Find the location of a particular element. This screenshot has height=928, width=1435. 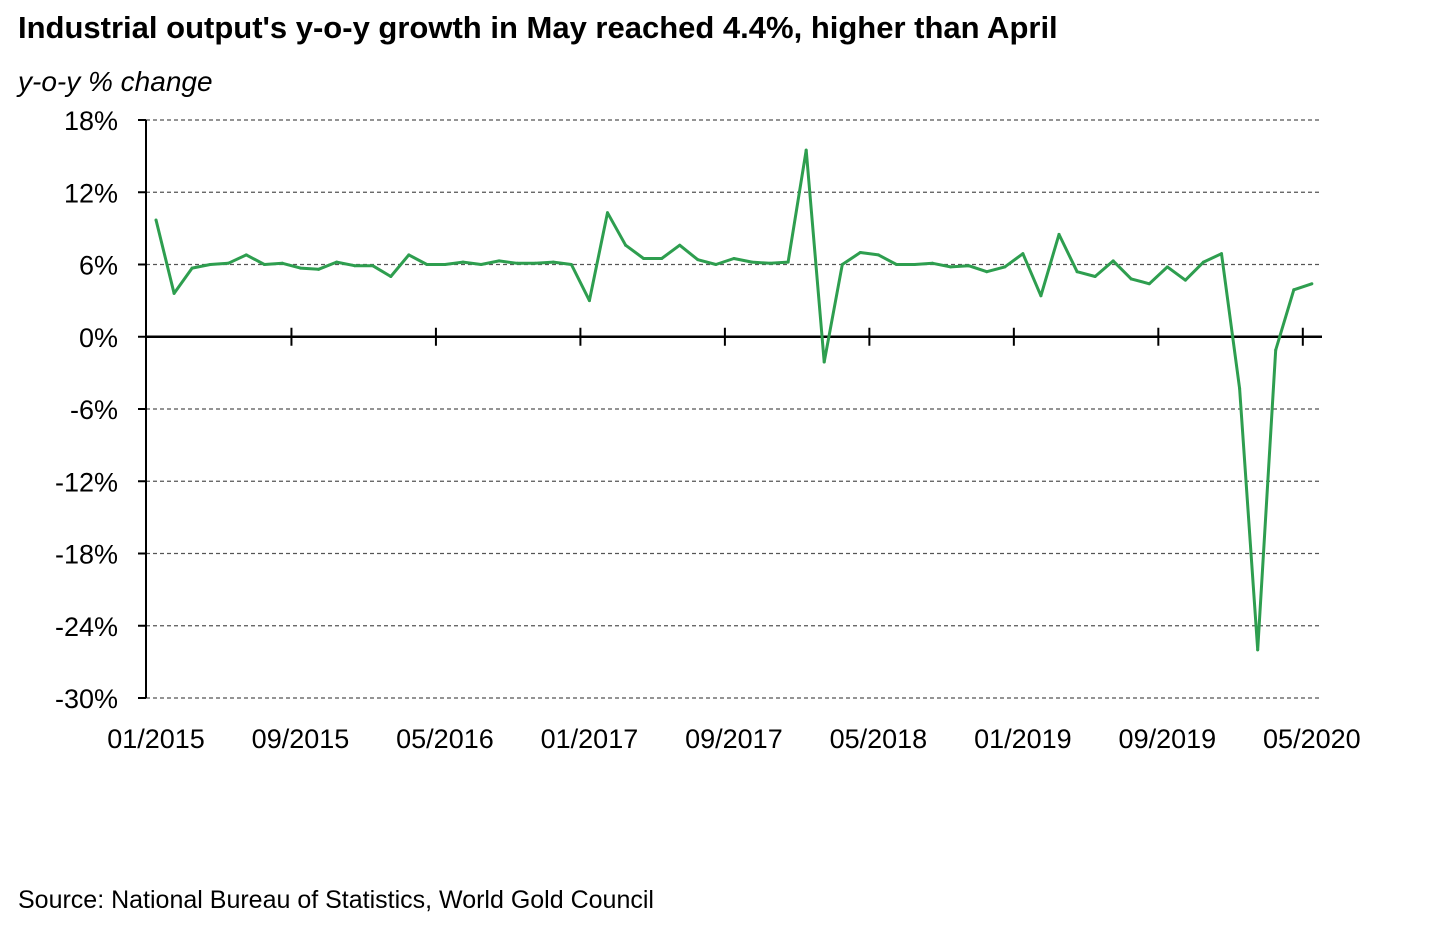

x-tick-label: 01/2017 is located at coordinates (590, 739).